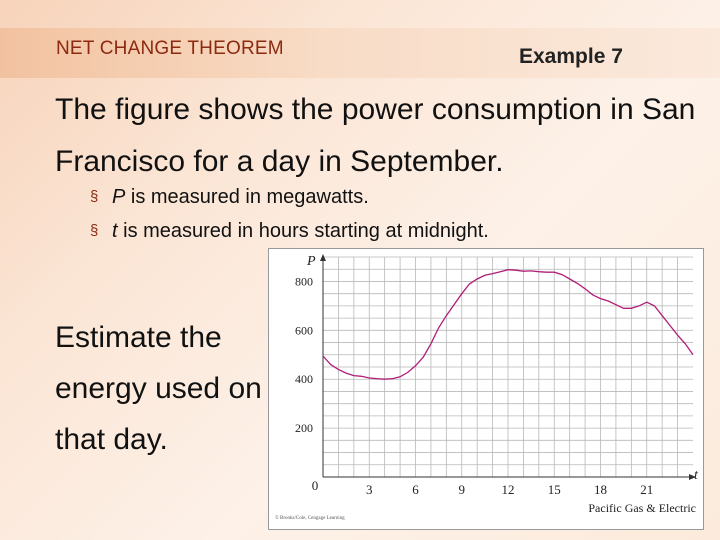  What do you see at coordinates (304, 428) in the screenshot?
I see `y-tick-label: 200` at bounding box center [304, 428].